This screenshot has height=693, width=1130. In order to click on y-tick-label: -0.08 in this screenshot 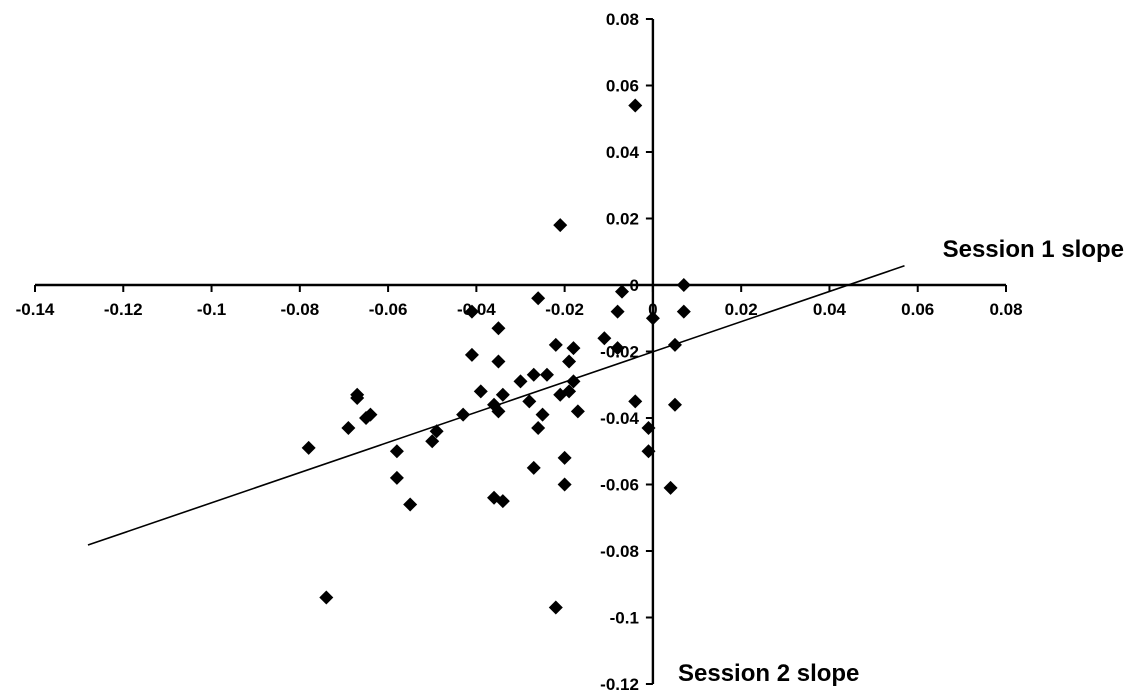, I will do `click(619, 551)`.